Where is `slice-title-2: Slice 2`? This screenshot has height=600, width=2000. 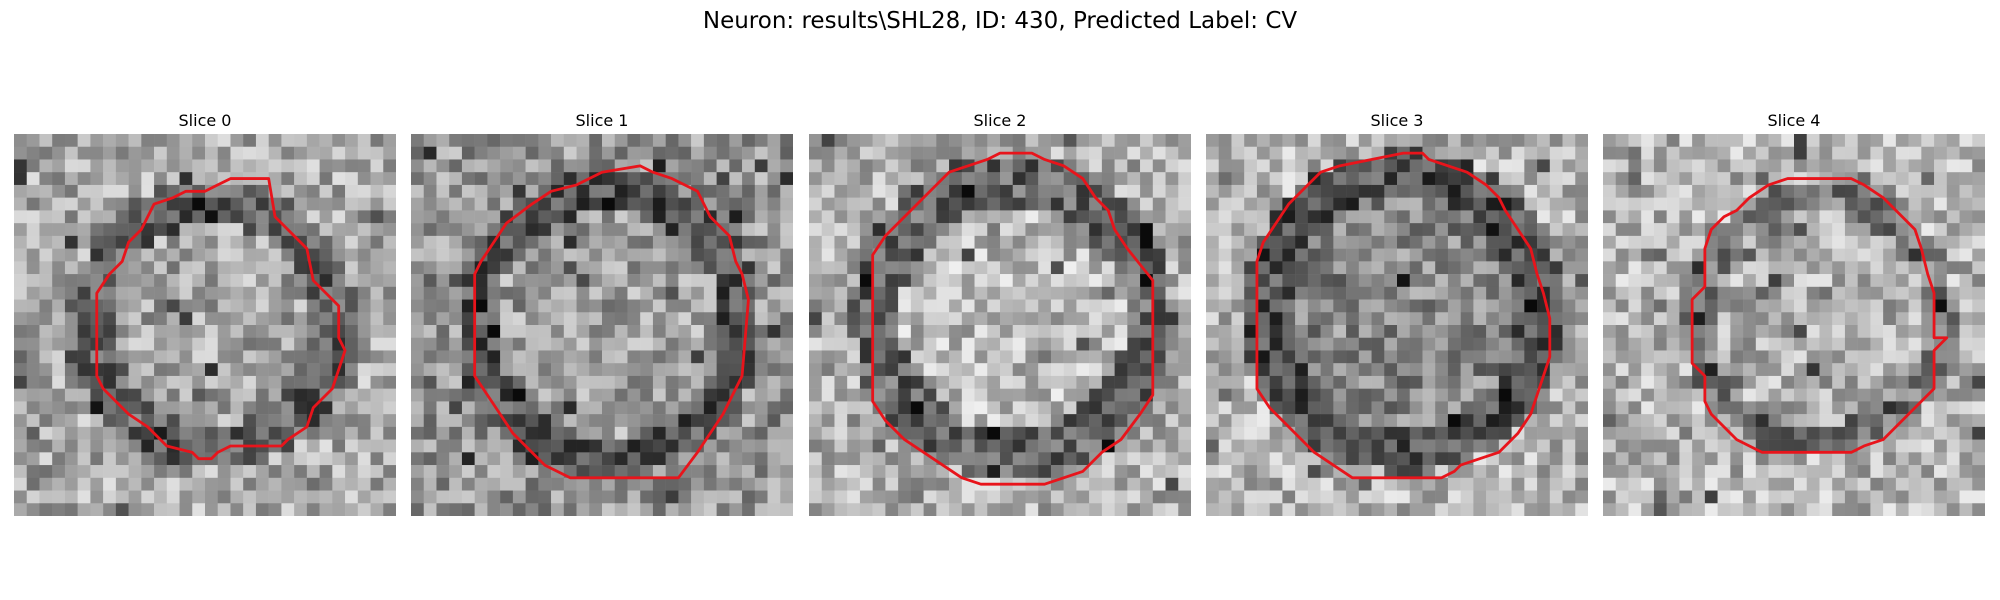 slice-title-2: Slice 2 is located at coordinates (1000, 120).